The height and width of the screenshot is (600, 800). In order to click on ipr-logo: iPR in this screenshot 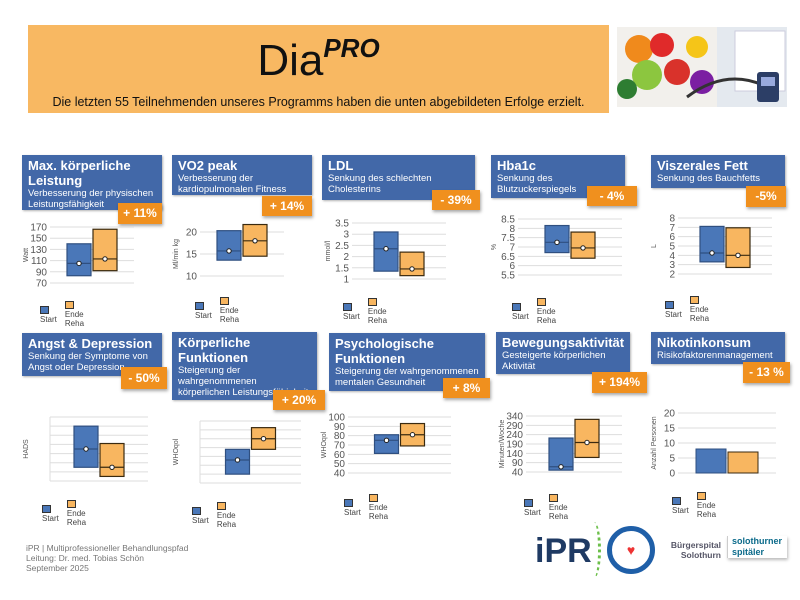, I will do `click(563, 551)`.